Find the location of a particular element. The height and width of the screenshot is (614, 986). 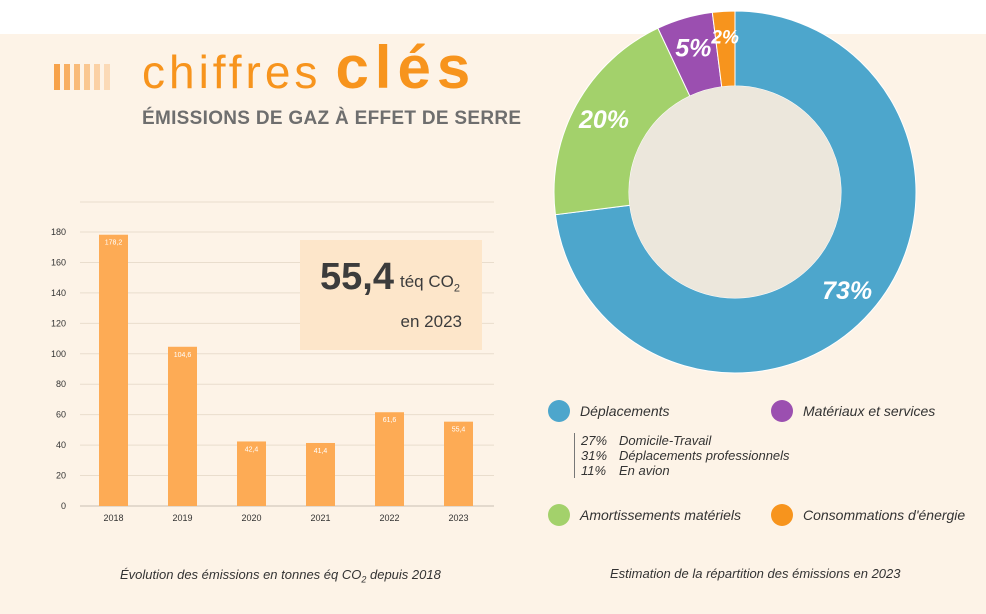

stripes-decoration is located at coordinates (82, 77).